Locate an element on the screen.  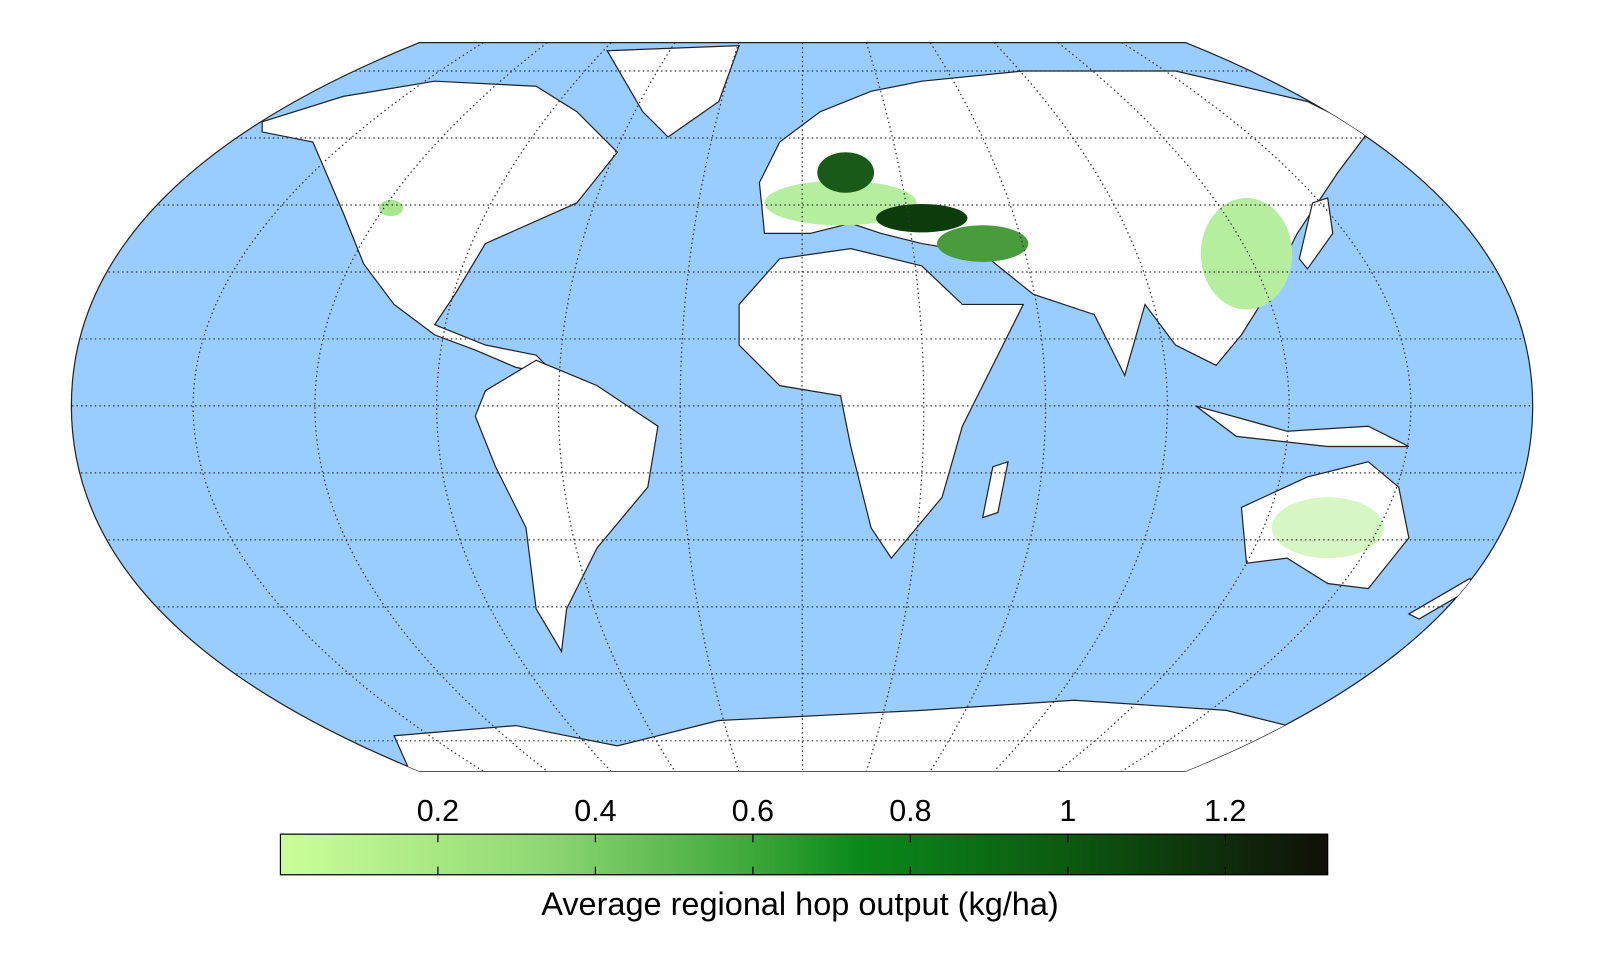
colorbar-label: Average regional hop output (kg/ha) is located at coordinates (799, 904).